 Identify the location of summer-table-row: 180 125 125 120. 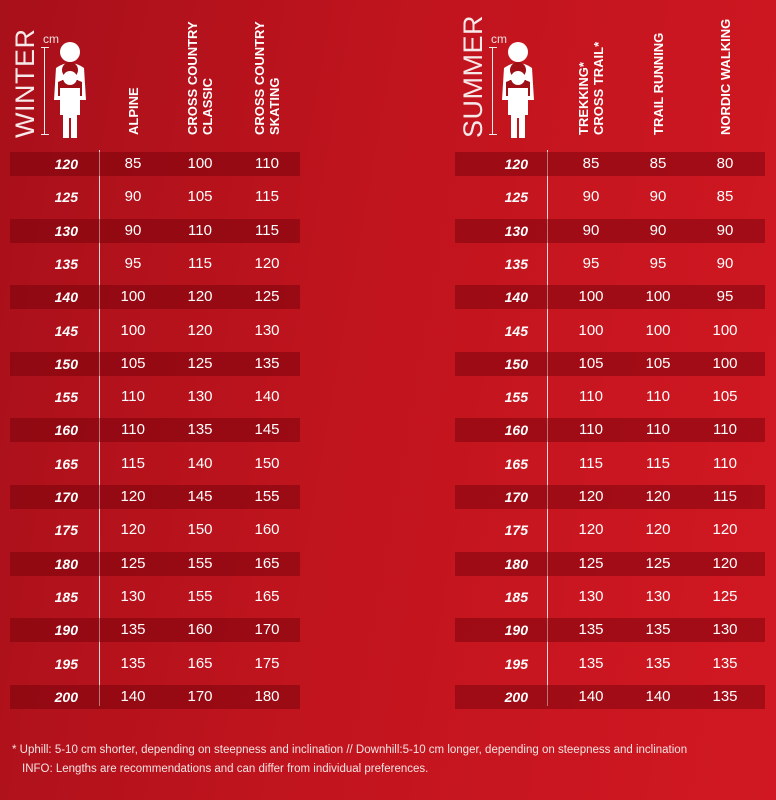
(610, 563).